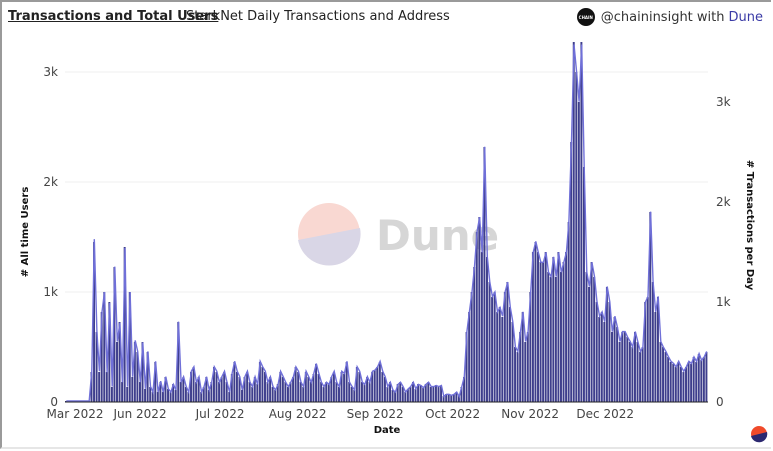 The width and height of the screenshot is (773, 451). Describe the element at coordinates (54, 402) in the screenshot. I see `left-tick-label: 0` at that location.